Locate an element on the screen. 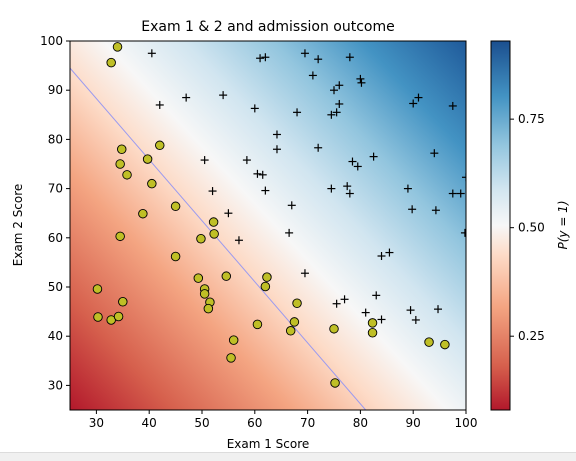 Image resolution: width=576 pixels, height=461 pixels. colorbar is located at coordinates (500, 225).